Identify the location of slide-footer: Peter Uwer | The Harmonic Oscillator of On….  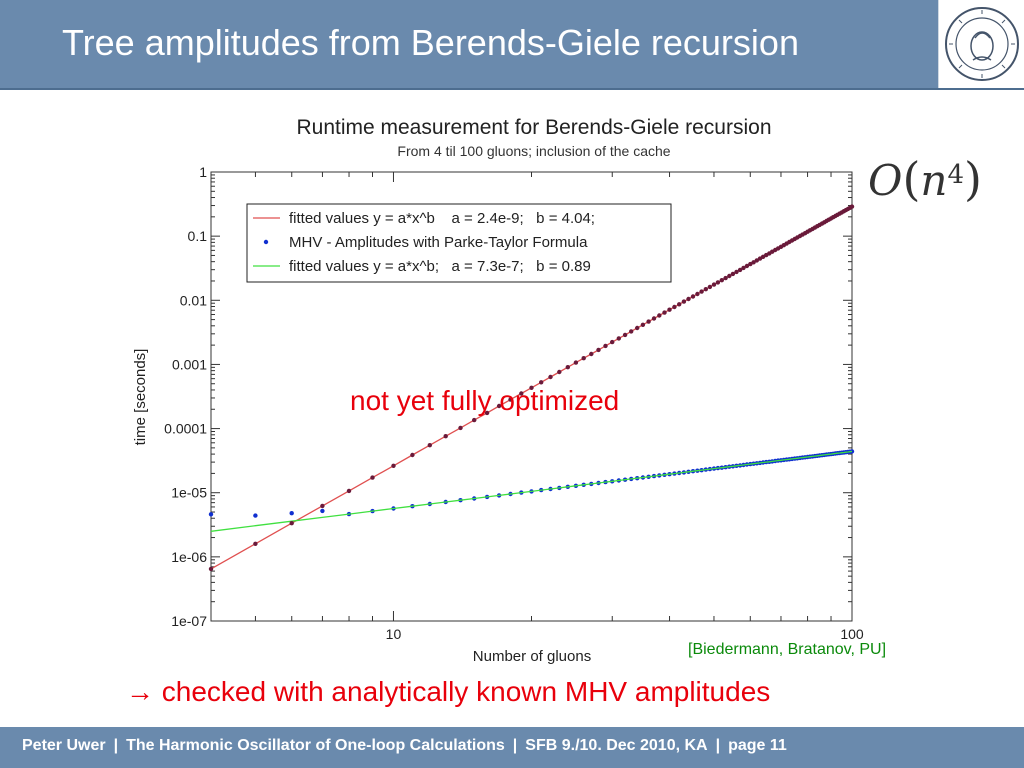
(512, 747).